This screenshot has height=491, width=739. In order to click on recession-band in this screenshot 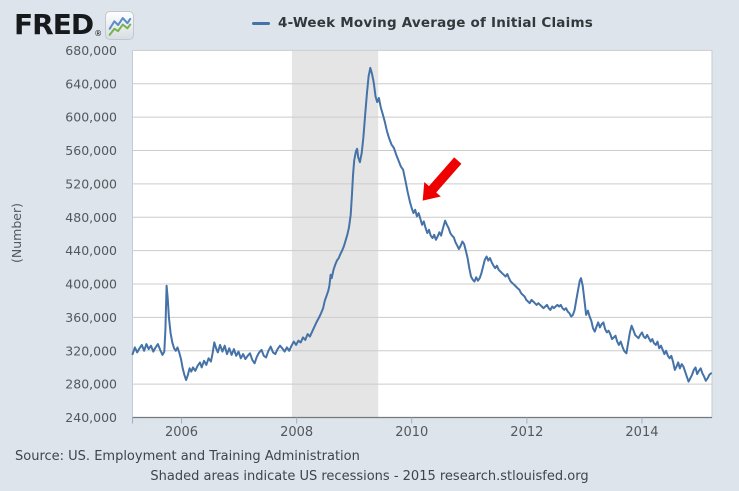, I will do `click(335, 234)`.